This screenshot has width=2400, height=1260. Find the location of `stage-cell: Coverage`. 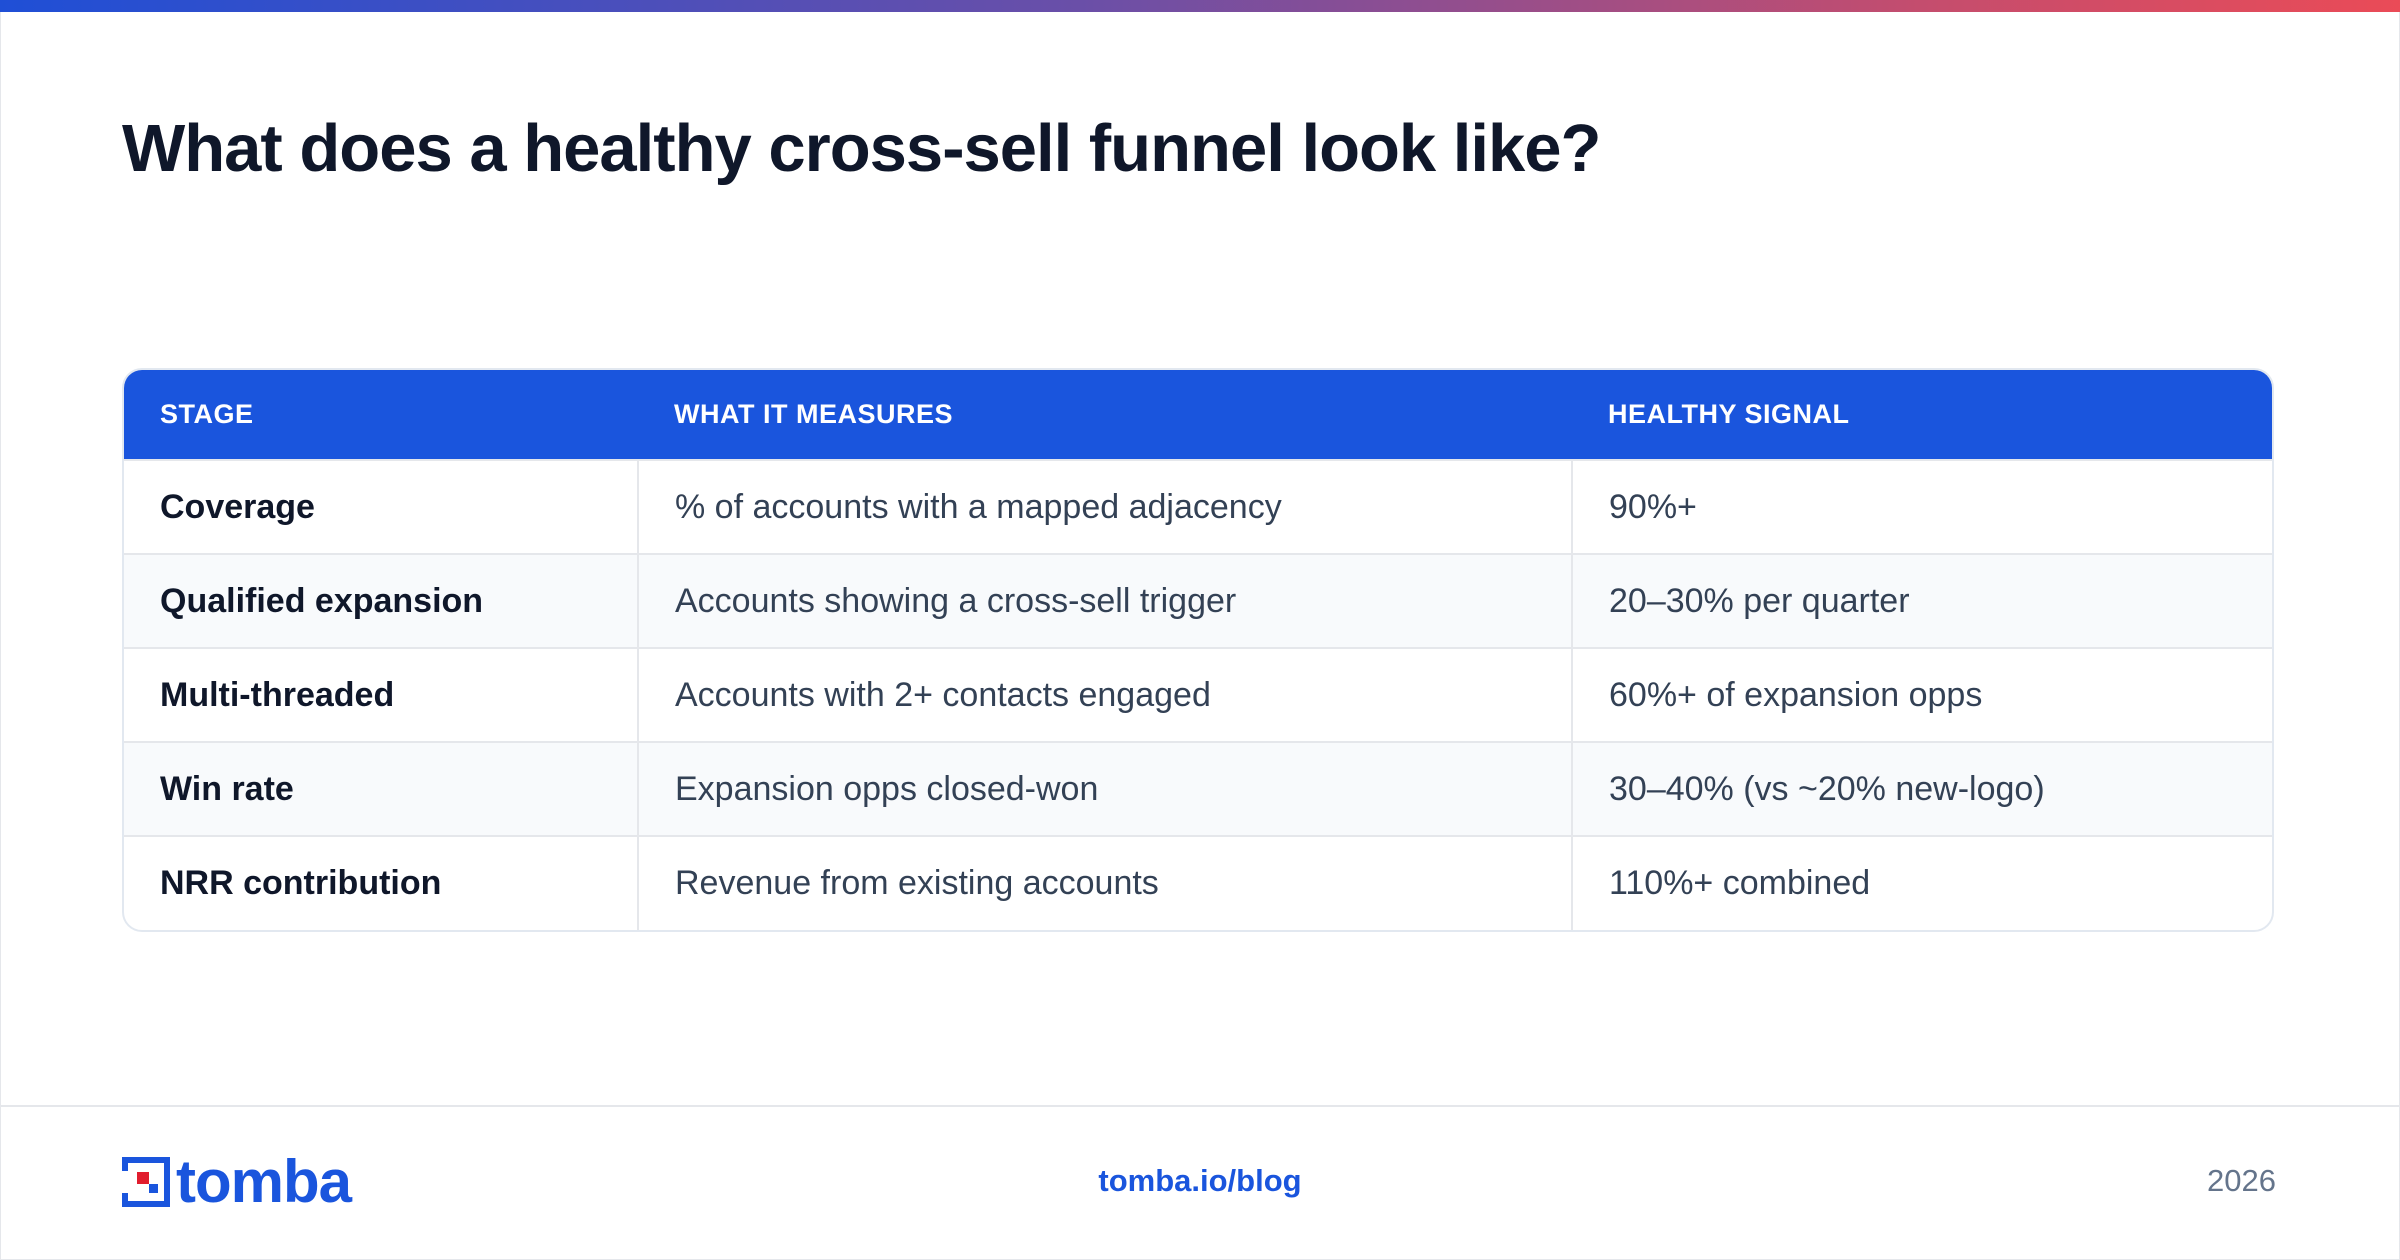

stage-cell: Coverage is located at coordinates (381, 506).